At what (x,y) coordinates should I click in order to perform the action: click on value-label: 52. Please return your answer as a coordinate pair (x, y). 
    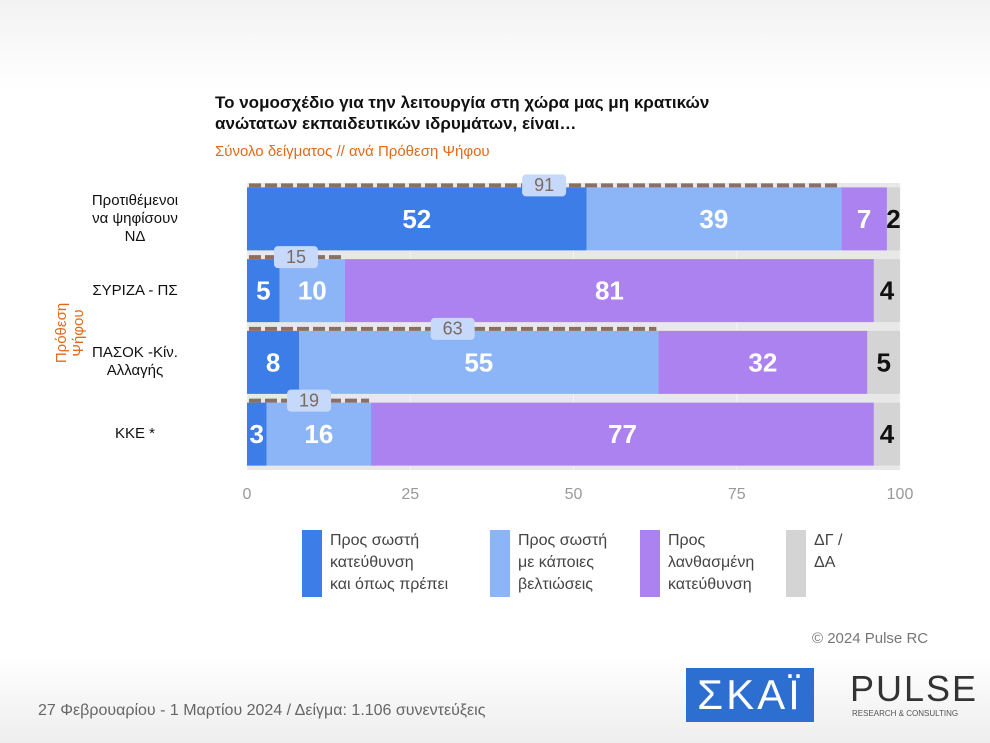
    Looking at the image, I should click on (416, 219).